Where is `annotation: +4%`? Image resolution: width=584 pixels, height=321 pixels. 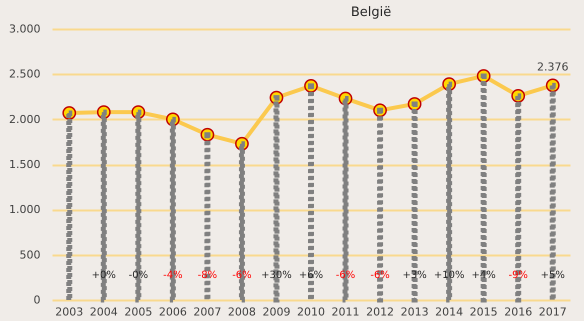 annotation: +4% is located at coordinates (484, 275).